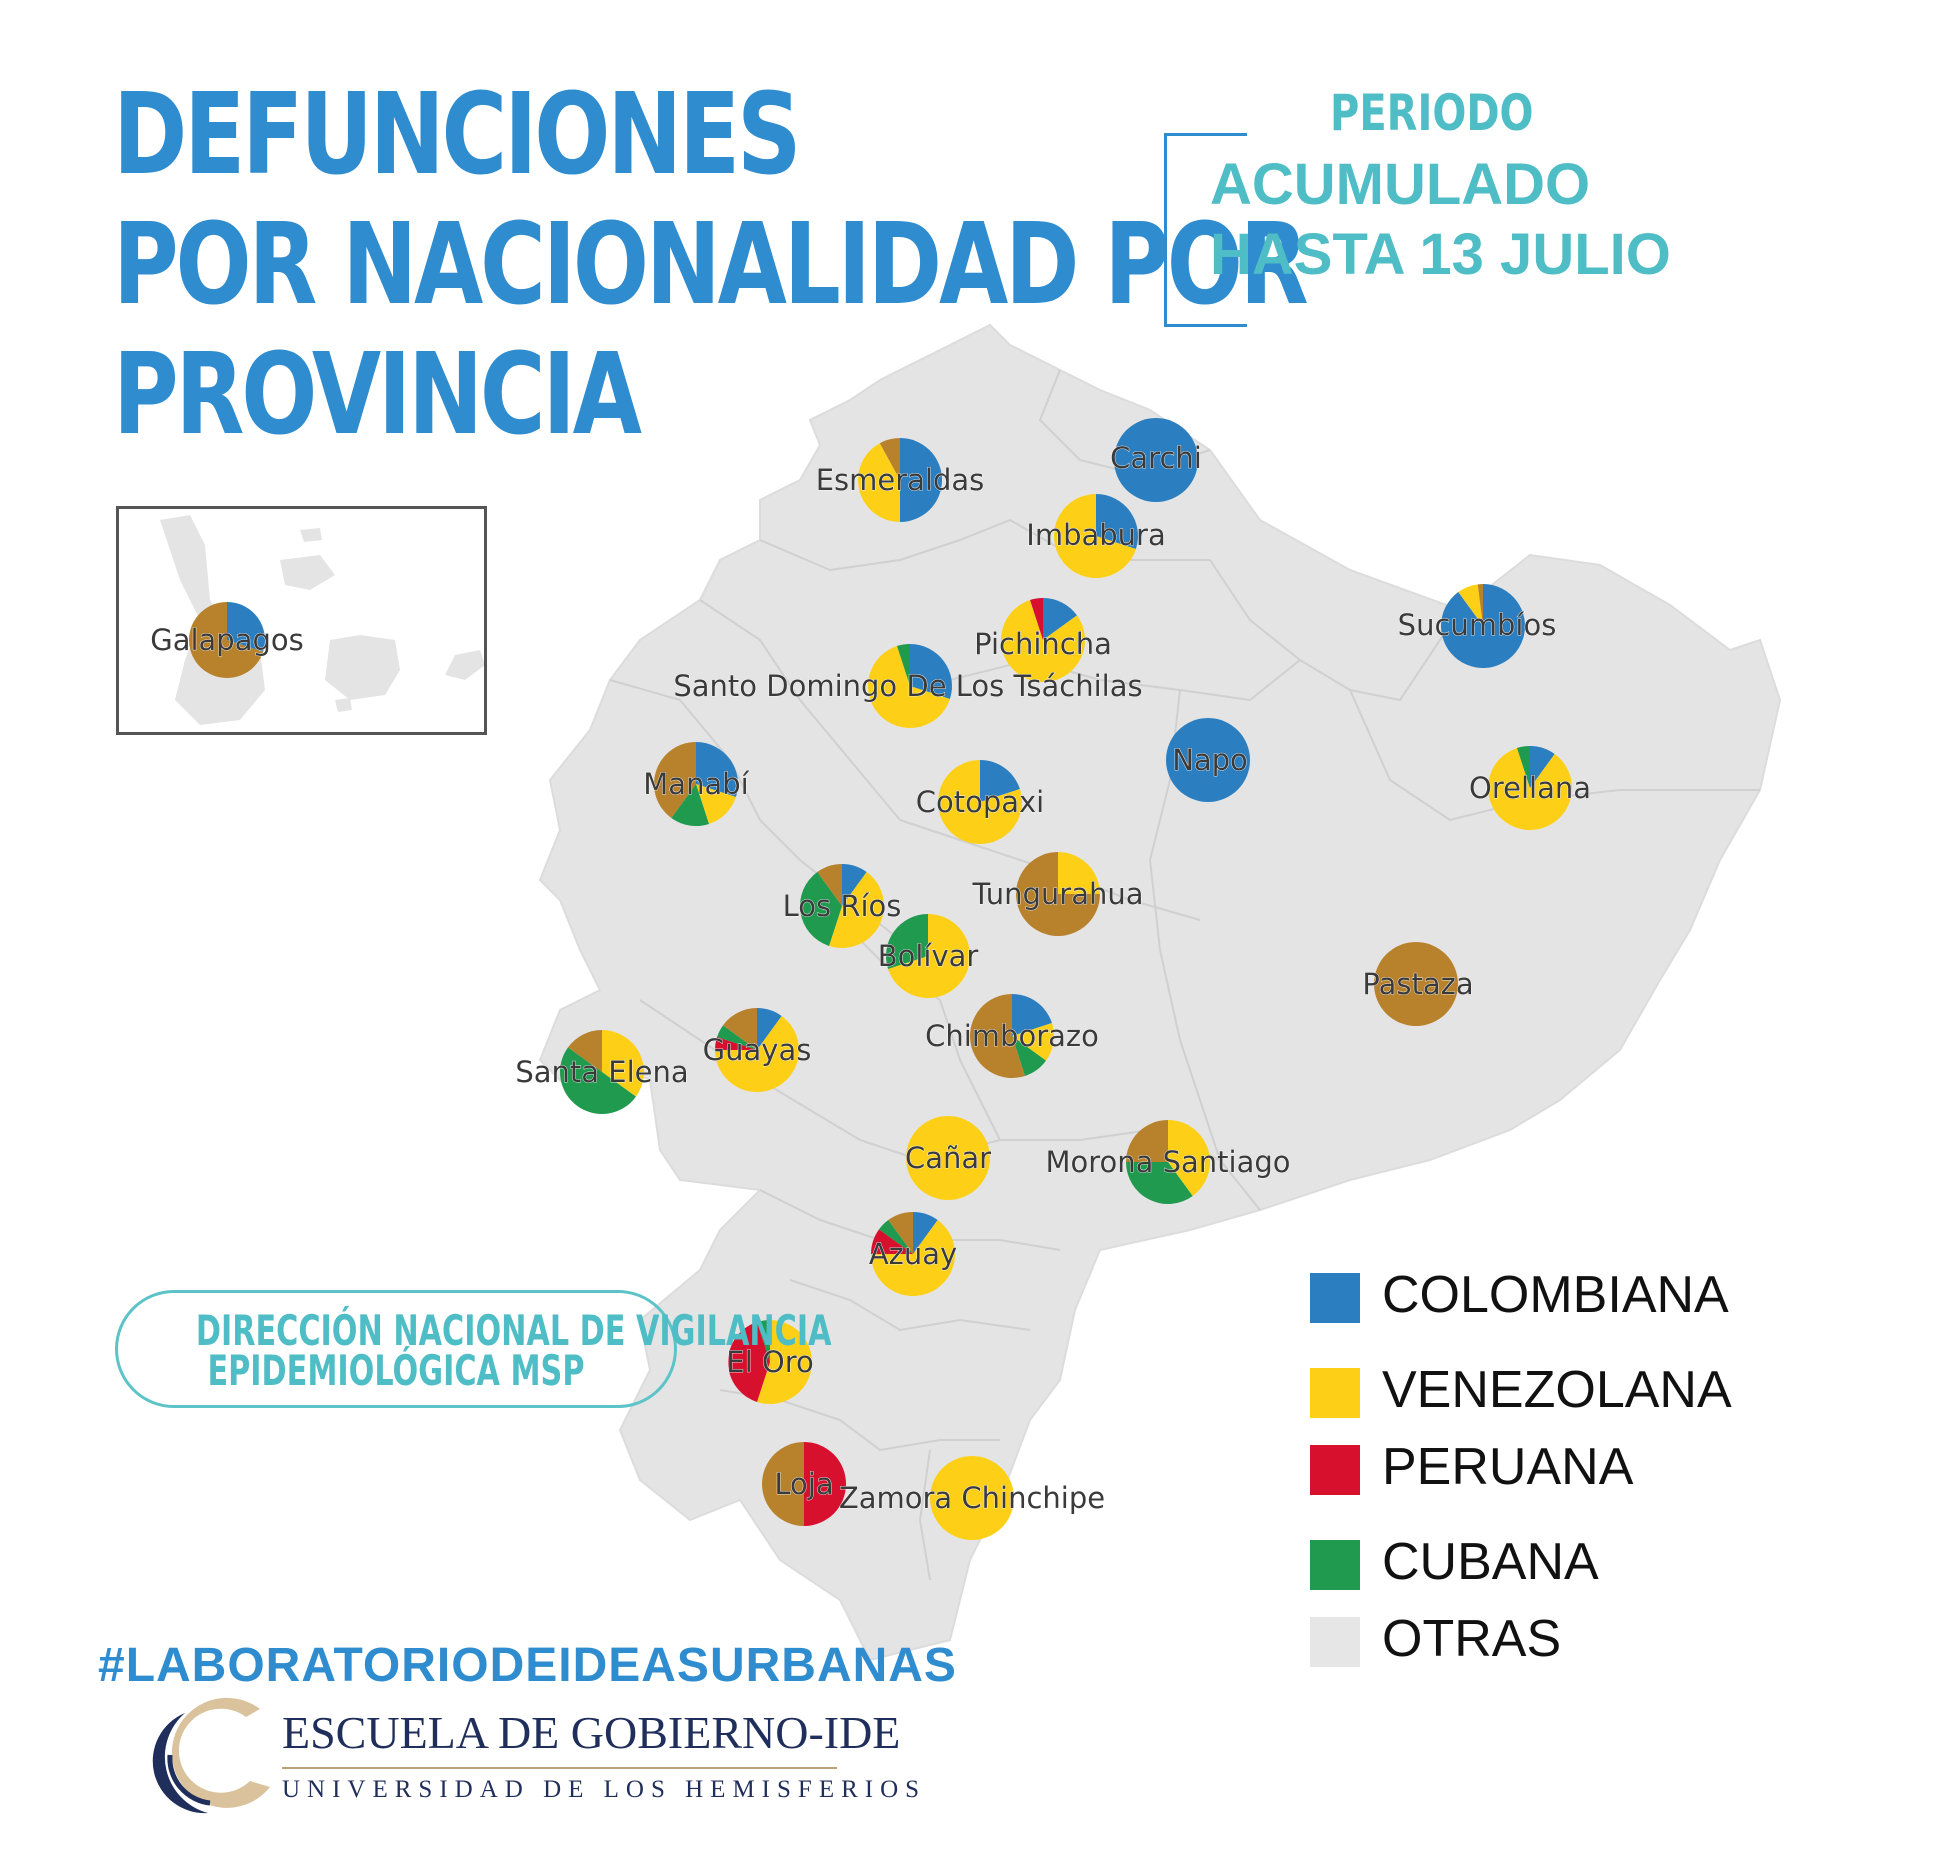  What do you see at coordinates (343, 705) in the screenshot?
I see `floreana-island` at bounding box center [343, 705].